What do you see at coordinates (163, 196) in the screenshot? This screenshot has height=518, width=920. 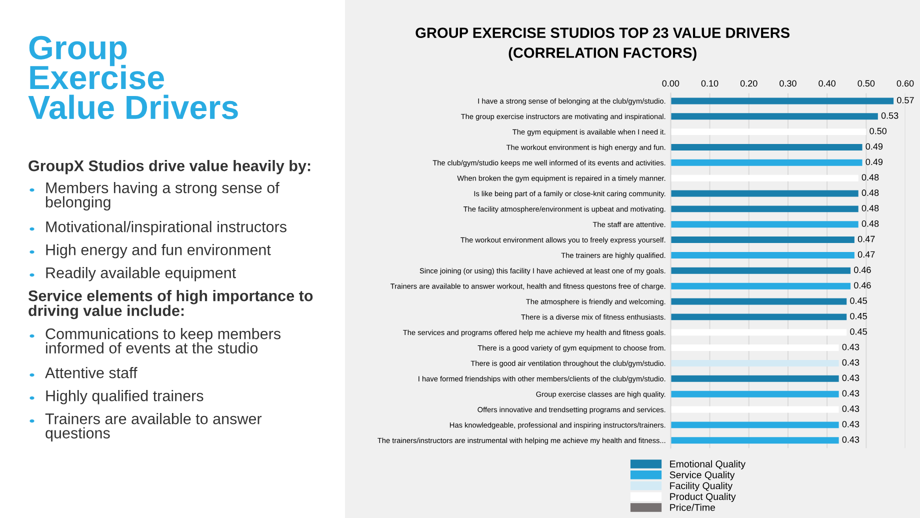 I see `text: Members having a strong sense of belonging` at bounding box center [163, 196].